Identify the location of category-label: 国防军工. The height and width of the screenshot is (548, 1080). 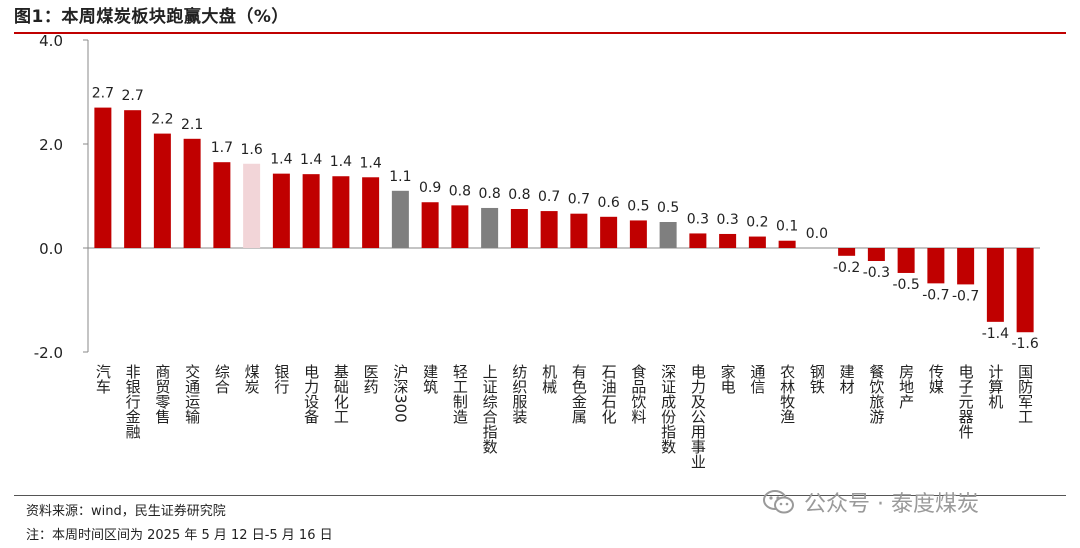
(1025, 394).